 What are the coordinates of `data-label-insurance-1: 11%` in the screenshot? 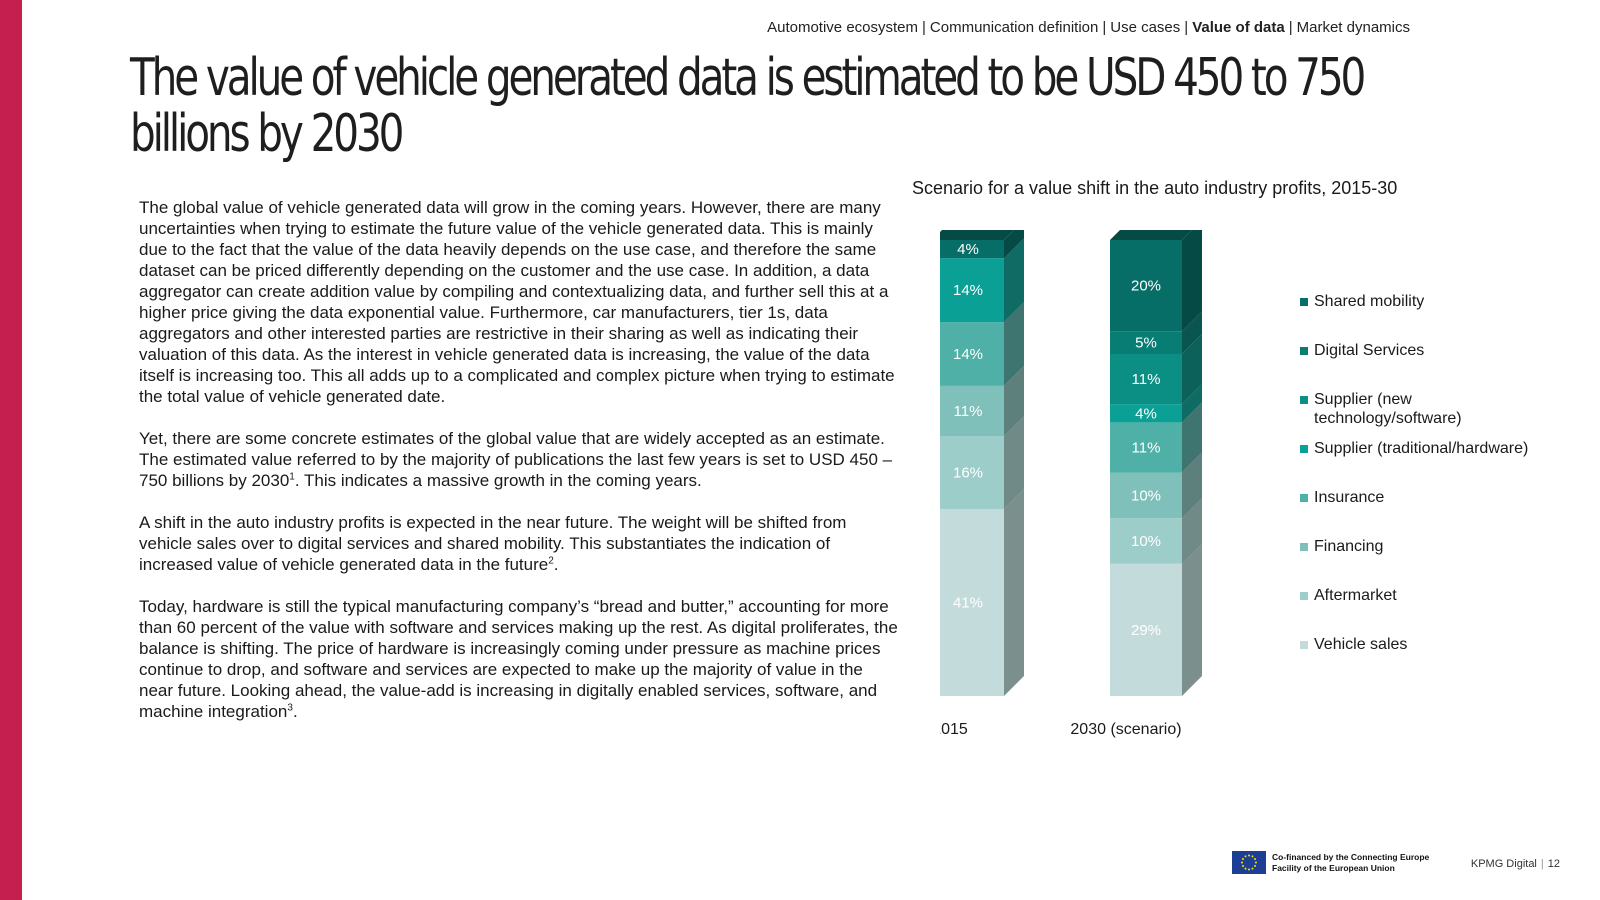 It's located at (1146, 447).